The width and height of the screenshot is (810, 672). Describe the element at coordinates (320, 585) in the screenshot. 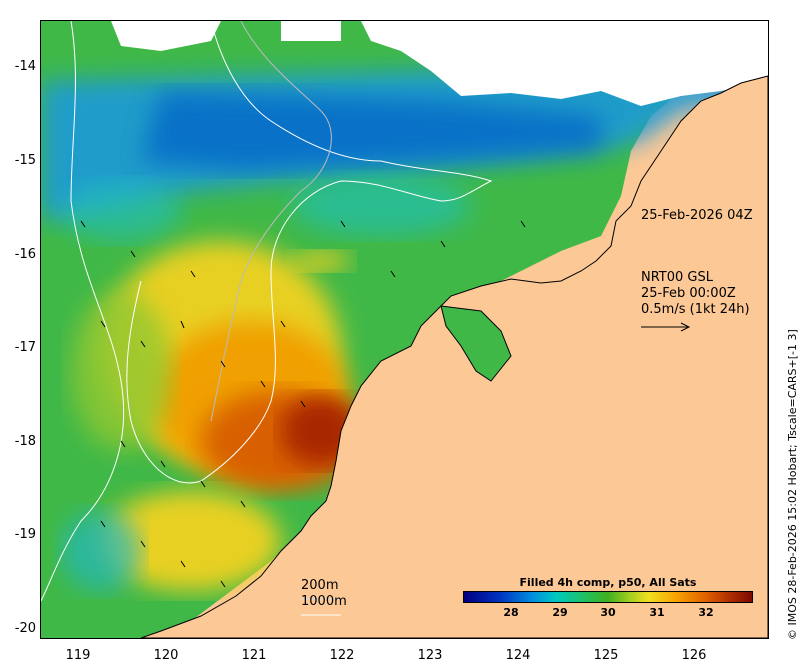

I see `contour-200-label: 200m` at that location.